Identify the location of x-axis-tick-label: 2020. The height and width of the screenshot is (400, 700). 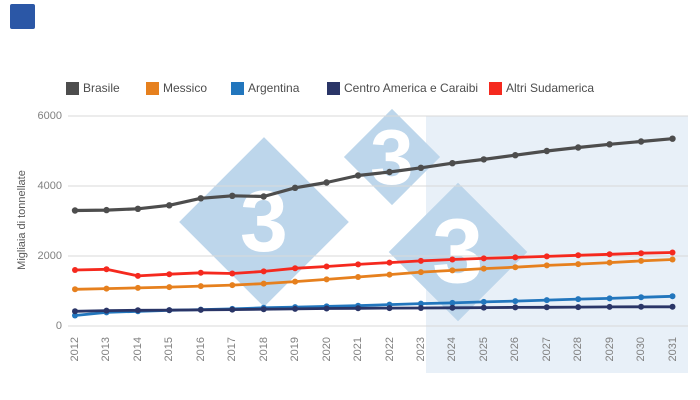
(326, 349).